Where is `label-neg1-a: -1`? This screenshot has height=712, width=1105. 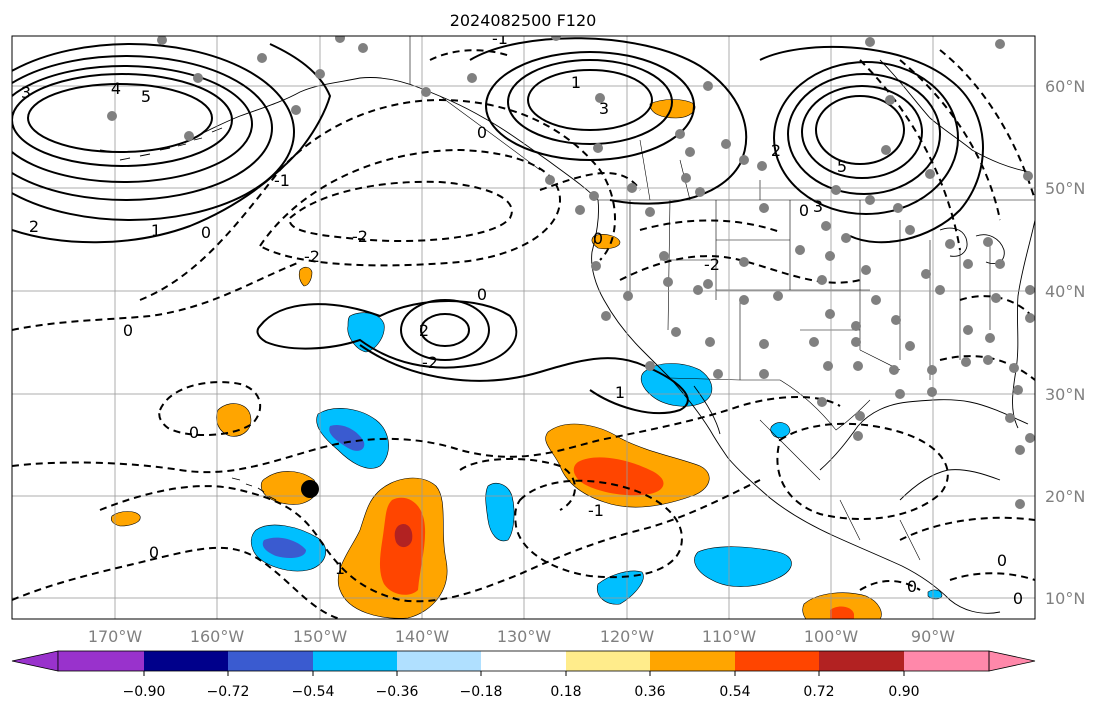 label-neg1-a: -1 is located at coordinates (282, 180).